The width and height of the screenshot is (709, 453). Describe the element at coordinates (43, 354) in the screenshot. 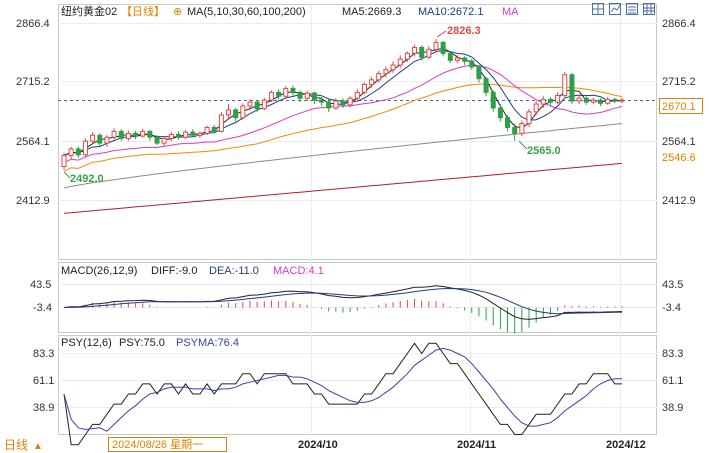

I see `psy-tick-left: 83.3` at that location.